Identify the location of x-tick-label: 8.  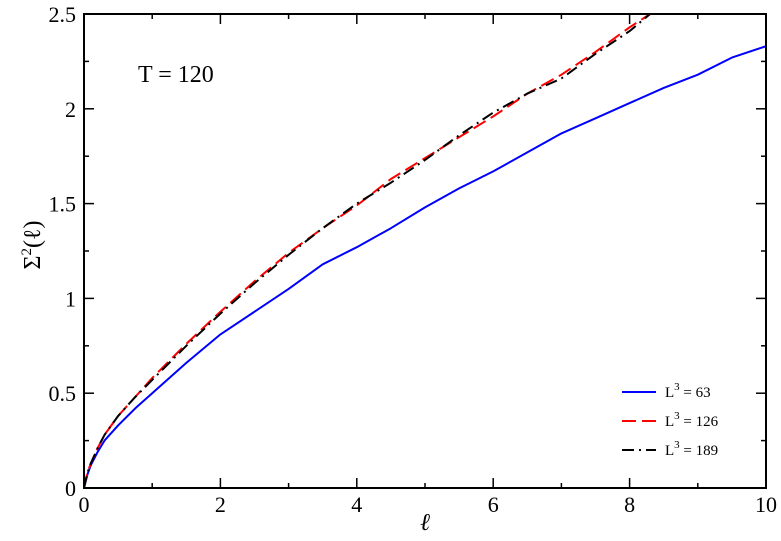
(629, 504).